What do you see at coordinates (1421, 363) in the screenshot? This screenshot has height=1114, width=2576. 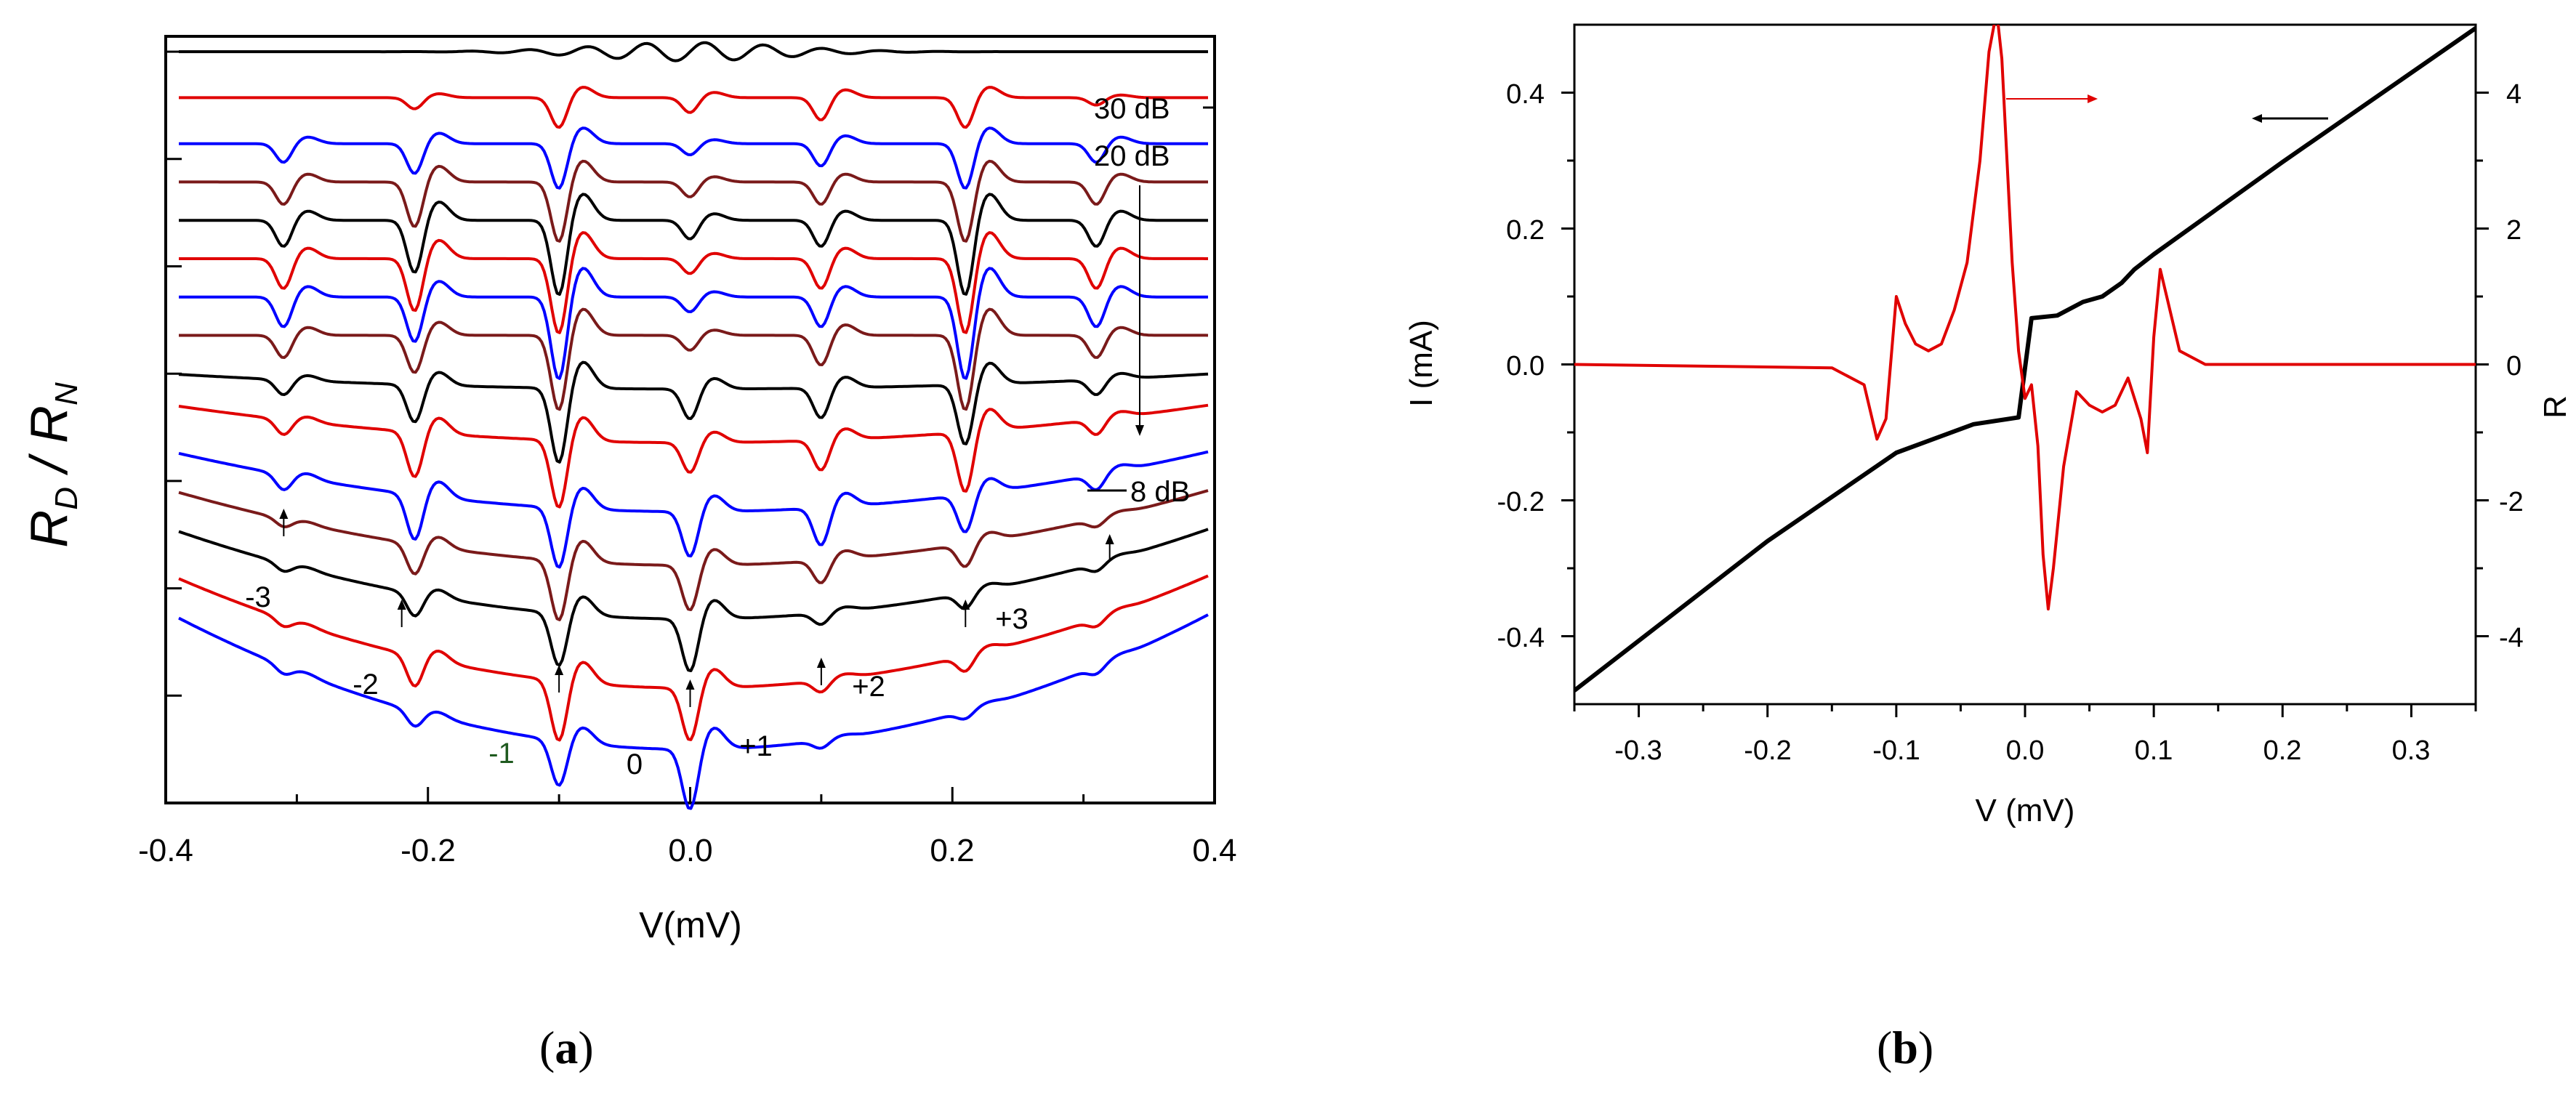 I see `b-yaxis-left-title: I (mA)` at bounding box center [1421, 363].